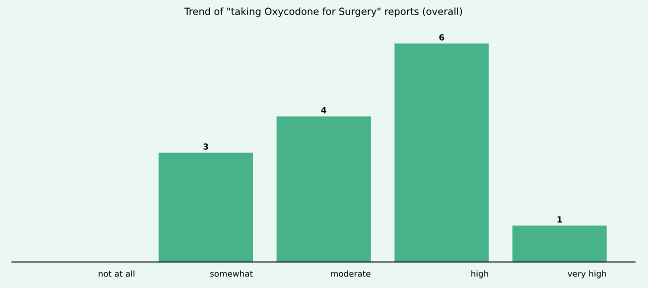  What do you see at coordinates (479, 274) in the screenshot?
I see `x-tick-label: high` at bounding box center [479, 274].